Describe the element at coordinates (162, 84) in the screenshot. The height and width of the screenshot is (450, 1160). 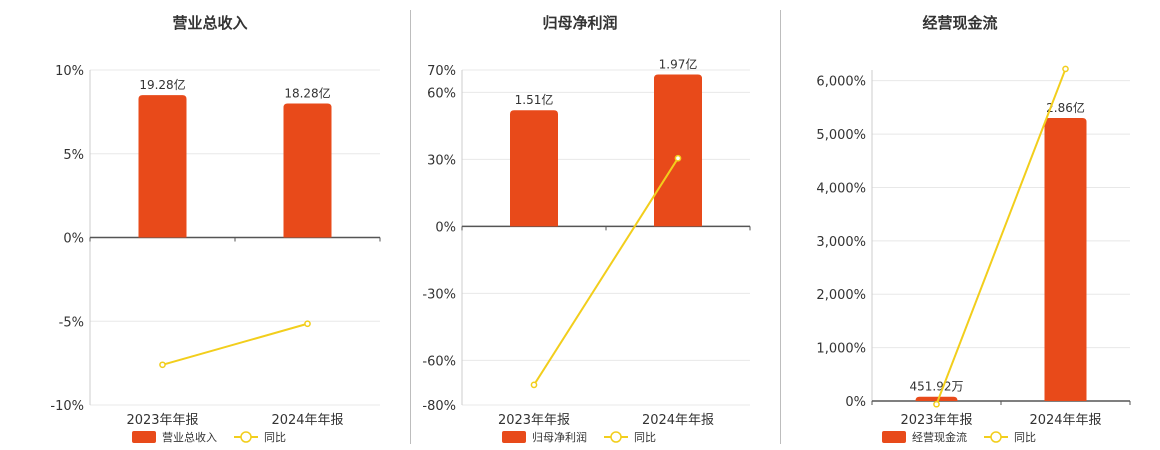
I see `bar-data-label: 19.28亿` at that location.